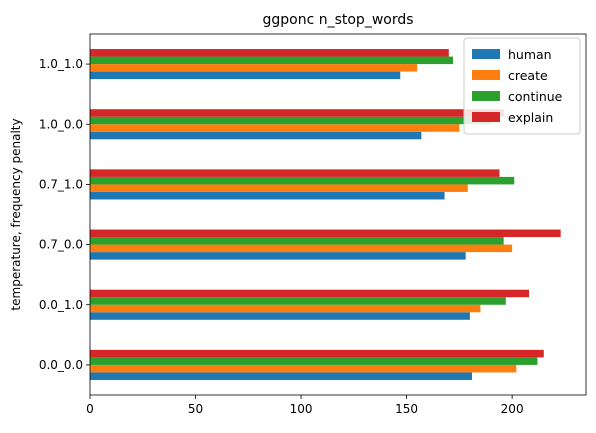 The image size is (596, 433). I want to click on x-ticks: 0 50 100 150 200, so click(305, 405).